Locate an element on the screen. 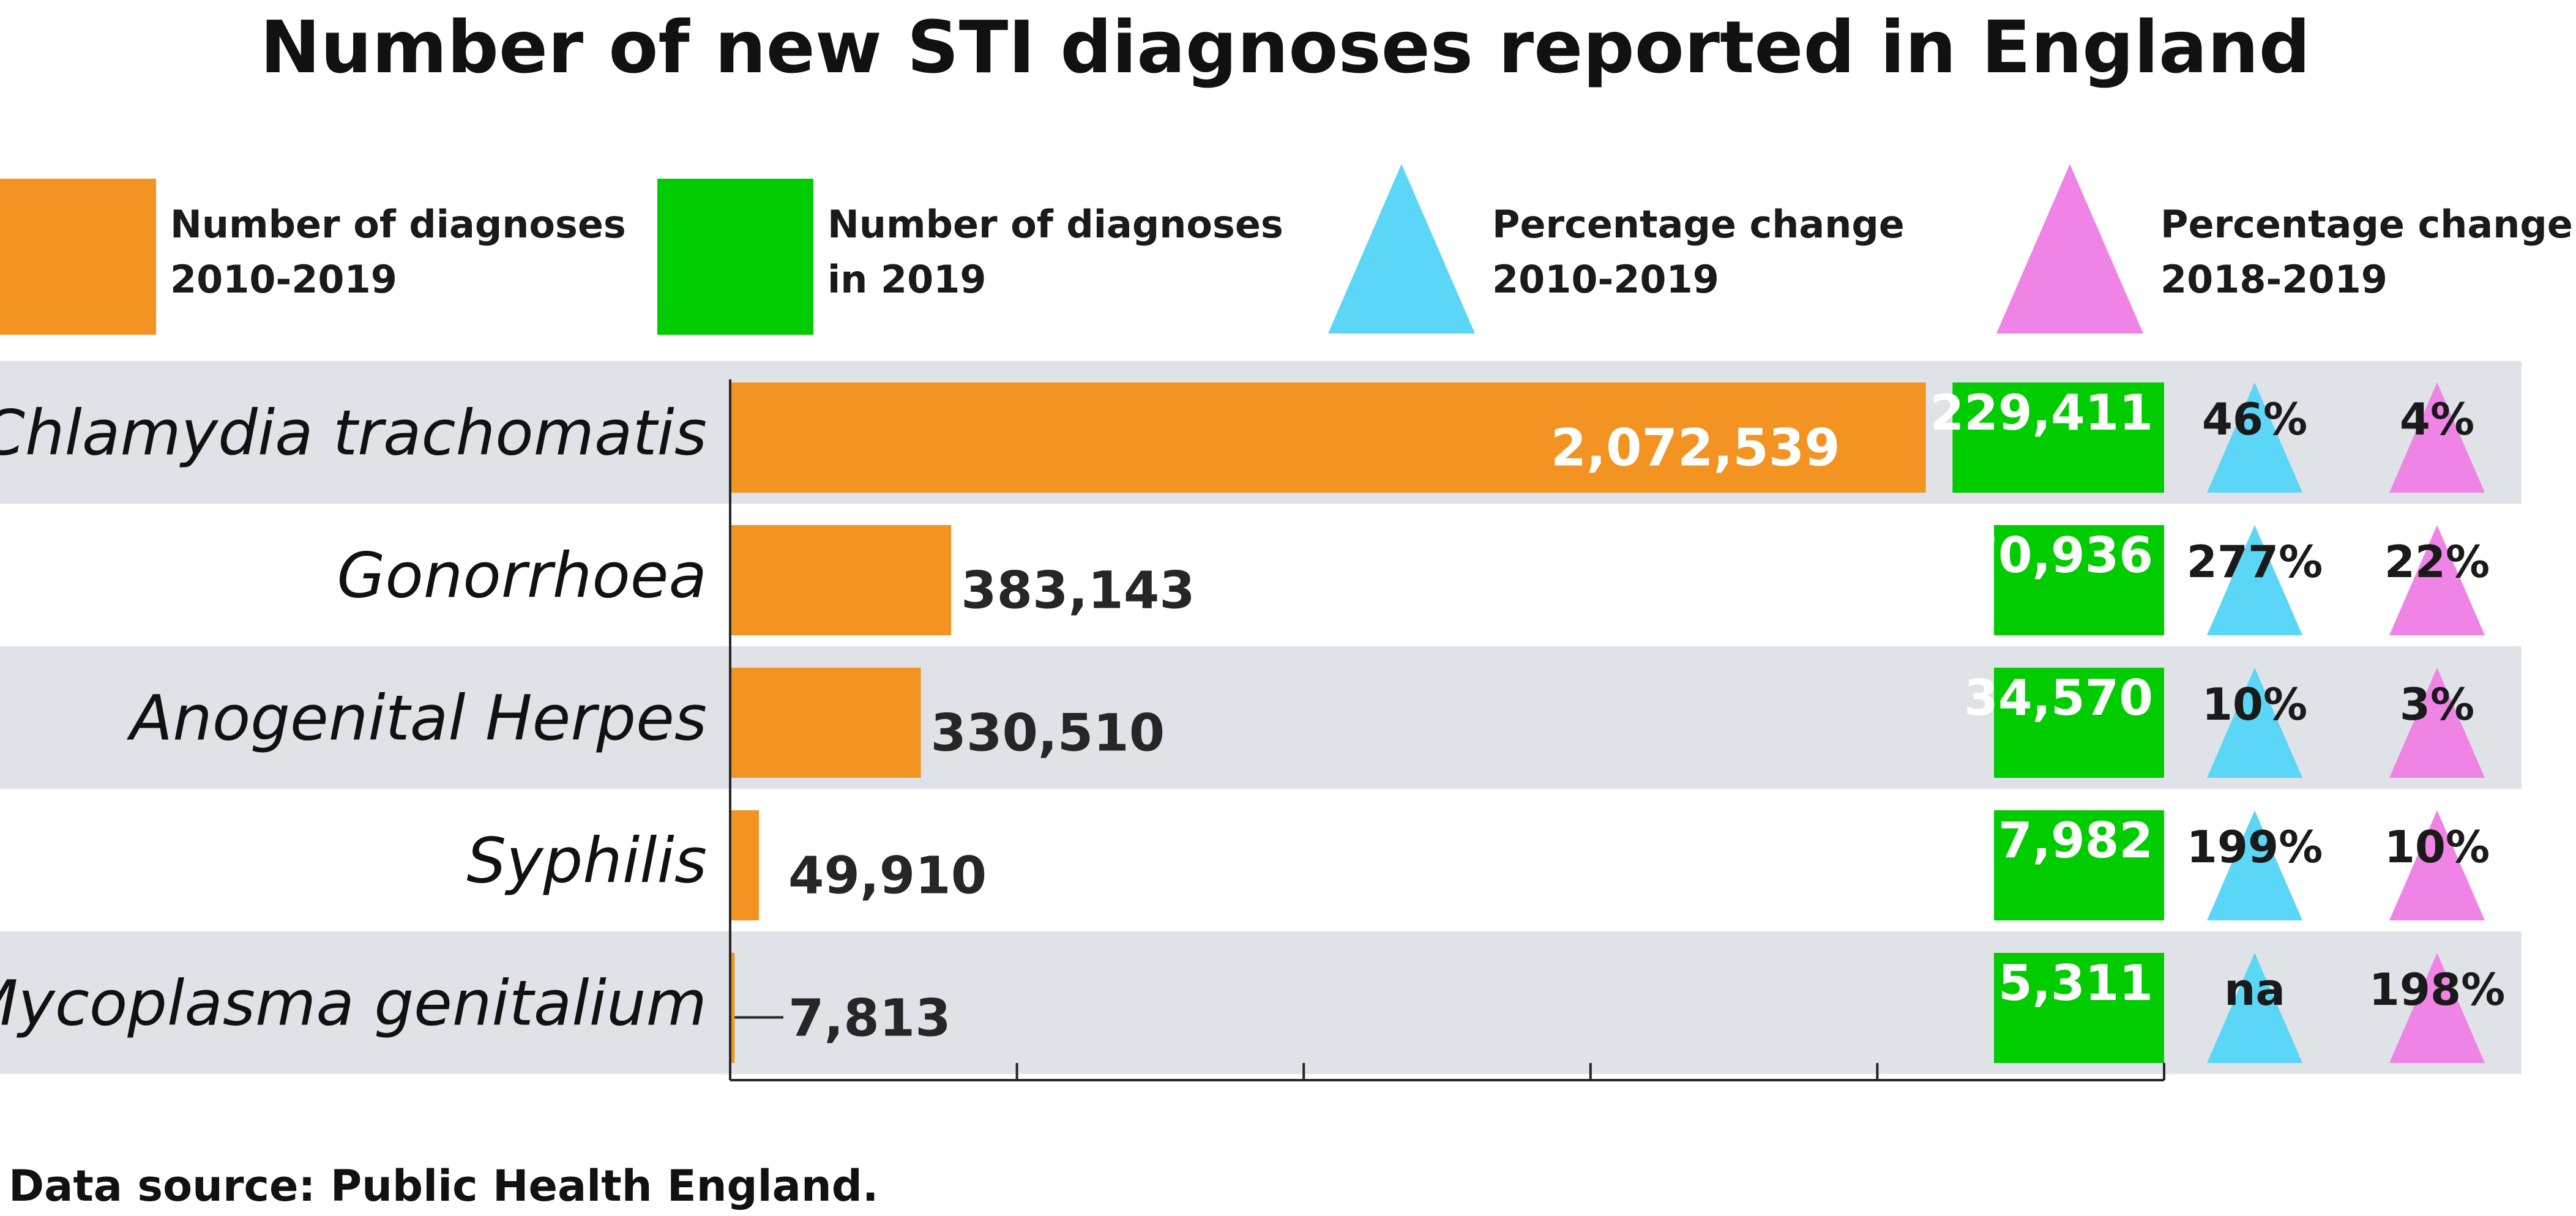 The image size is (2576, 1216). legend-label-3-line-2: 2010-2019 is located at coordinates (1606, 279).